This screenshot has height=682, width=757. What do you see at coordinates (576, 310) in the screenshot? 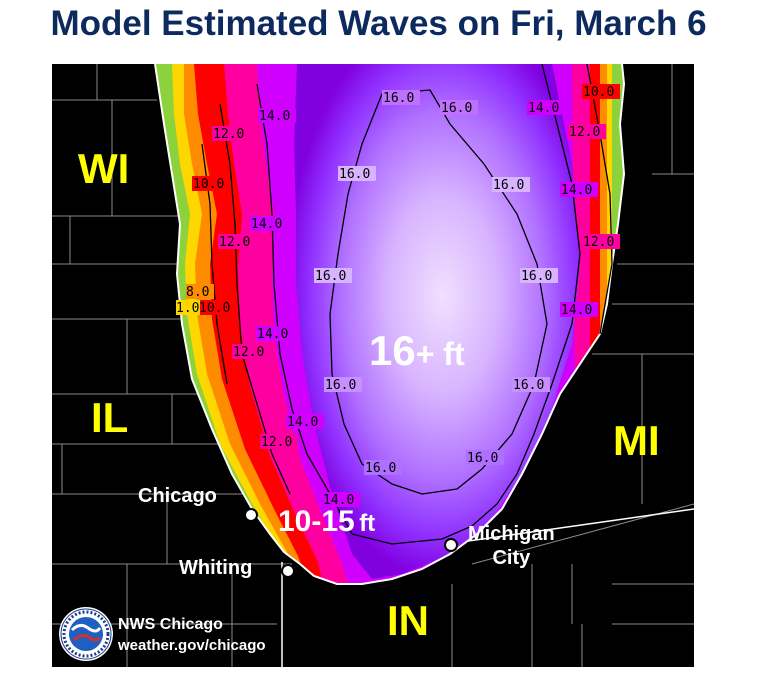
I see `contour-label-14-f: 14.0` at bounding box center [576, 310].